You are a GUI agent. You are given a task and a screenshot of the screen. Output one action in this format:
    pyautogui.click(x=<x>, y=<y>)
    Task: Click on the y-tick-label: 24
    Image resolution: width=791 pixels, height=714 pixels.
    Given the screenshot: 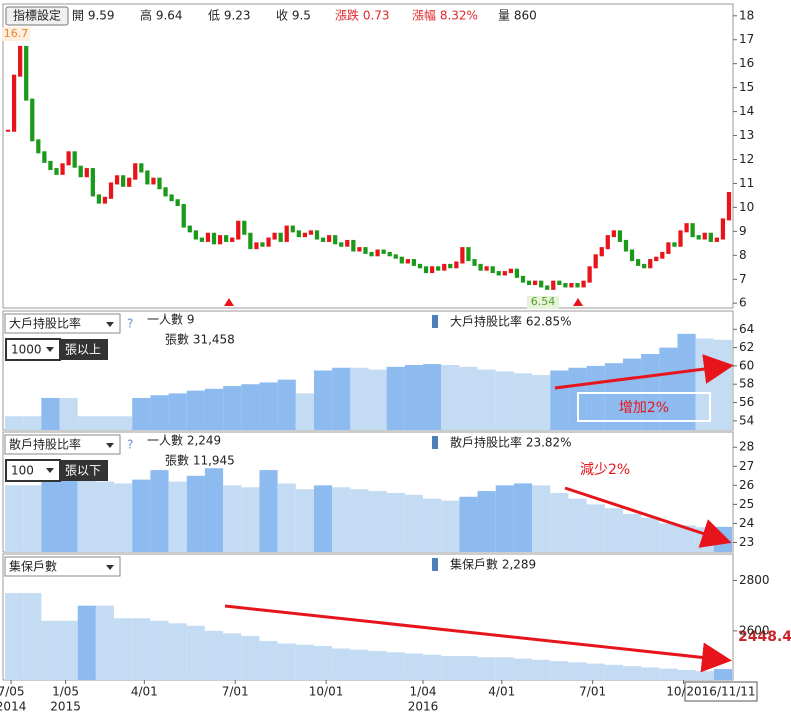 What is the action you would take?
    pyautogui.click(x=746, y=523)
    